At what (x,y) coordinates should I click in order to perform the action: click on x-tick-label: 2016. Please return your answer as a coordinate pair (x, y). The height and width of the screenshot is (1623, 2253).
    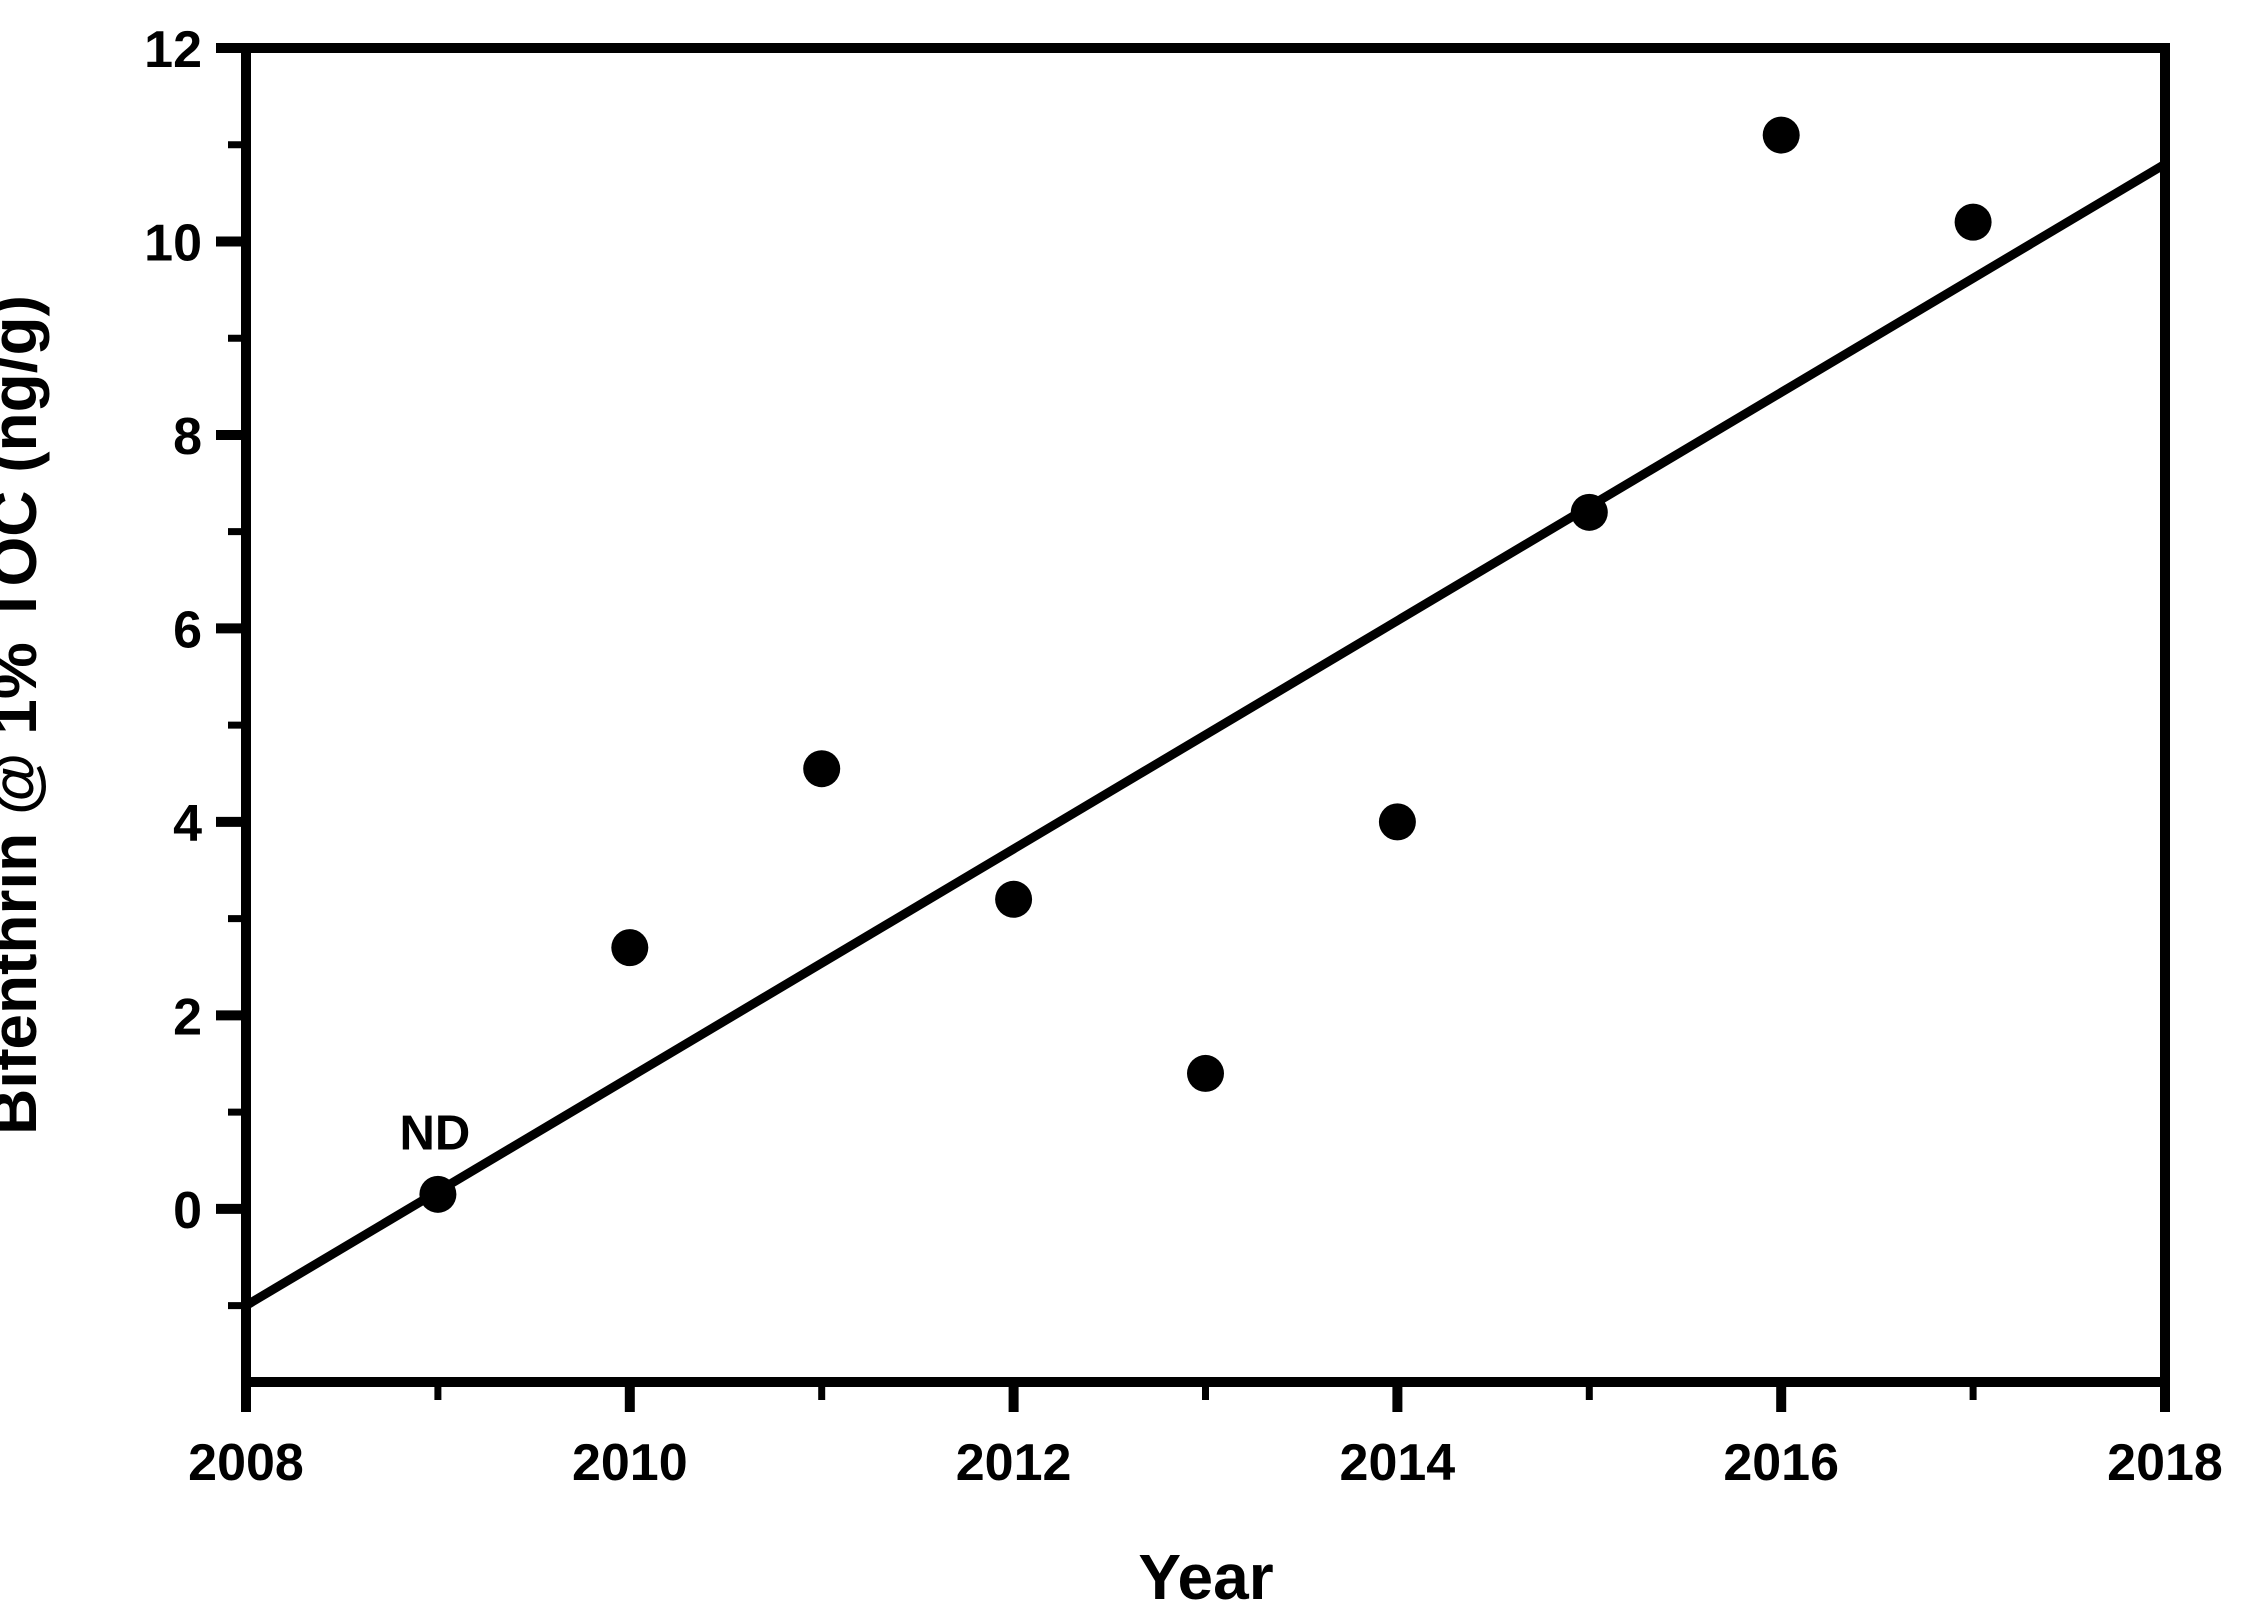
    Looking at the image, I should click on (1781, 1463).